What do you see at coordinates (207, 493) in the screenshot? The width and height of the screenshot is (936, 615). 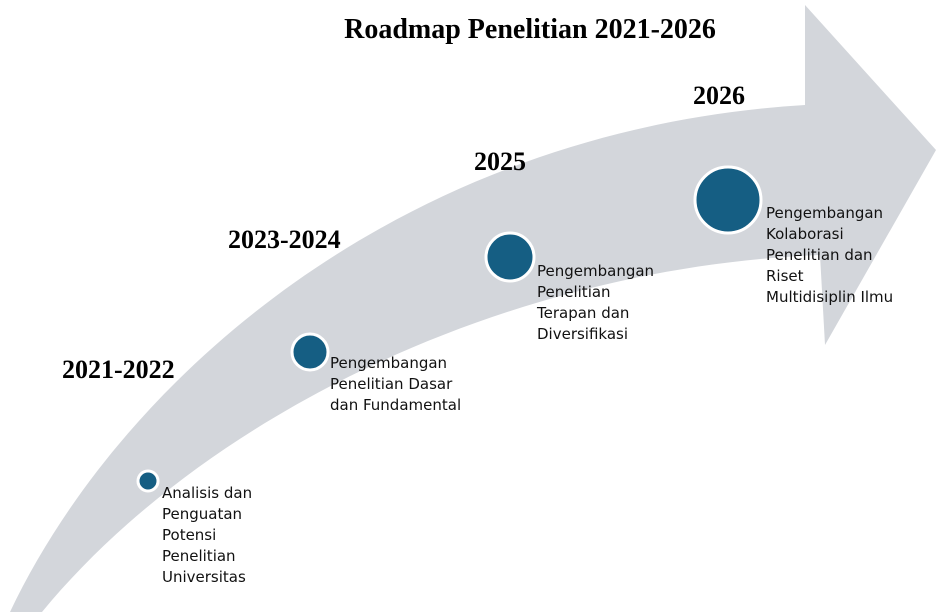 I see `description-line: Analisis dan` at bounding box center [207, 493].